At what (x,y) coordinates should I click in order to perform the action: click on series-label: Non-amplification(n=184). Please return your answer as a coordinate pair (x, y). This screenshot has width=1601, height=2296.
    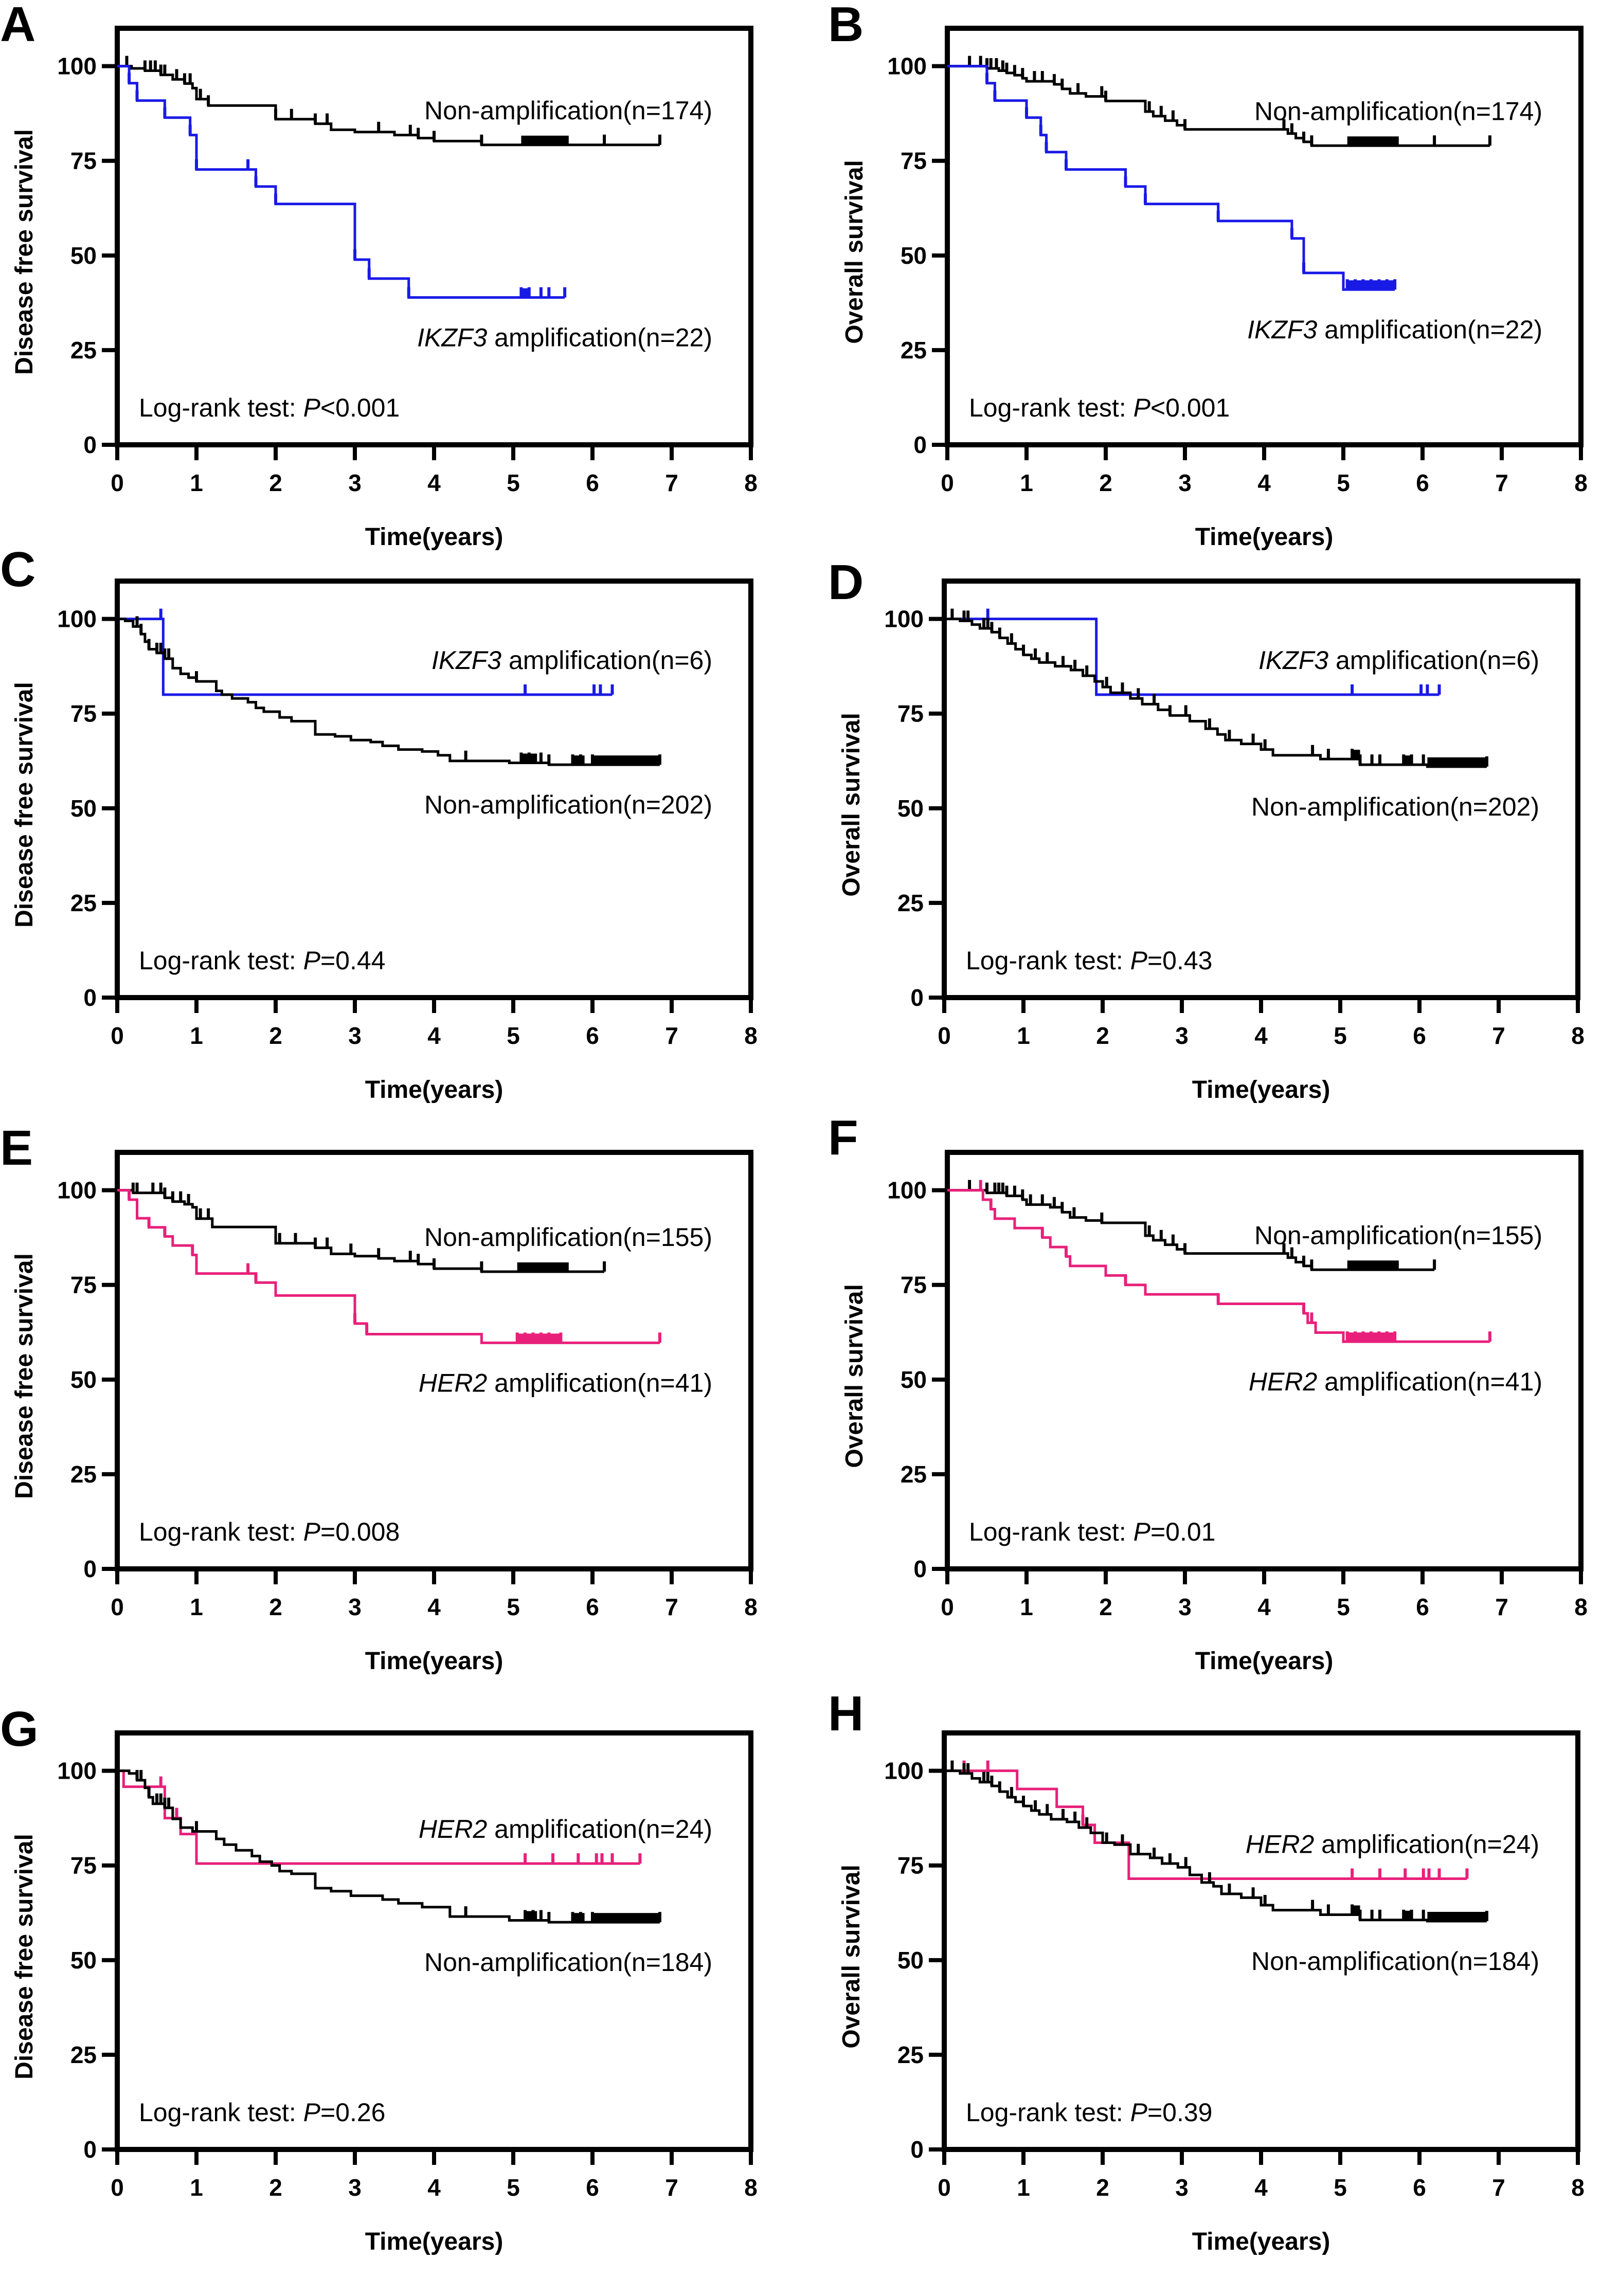
    Looking at the image, I should click on (568, 1962).